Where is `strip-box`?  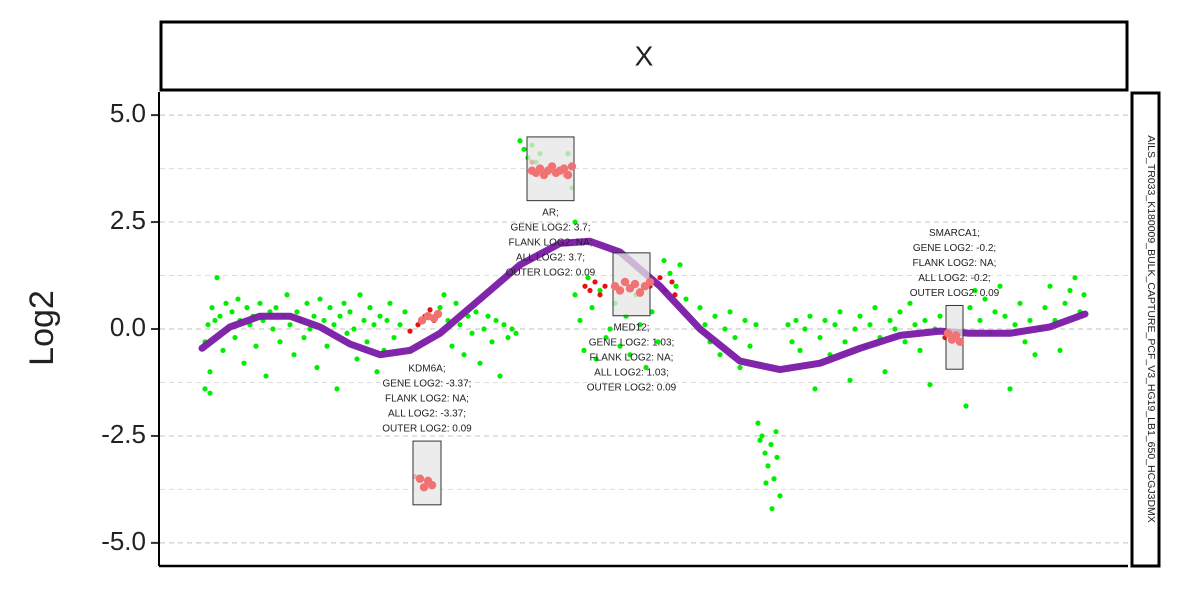 strip-box is located at coordinates (644, 56).